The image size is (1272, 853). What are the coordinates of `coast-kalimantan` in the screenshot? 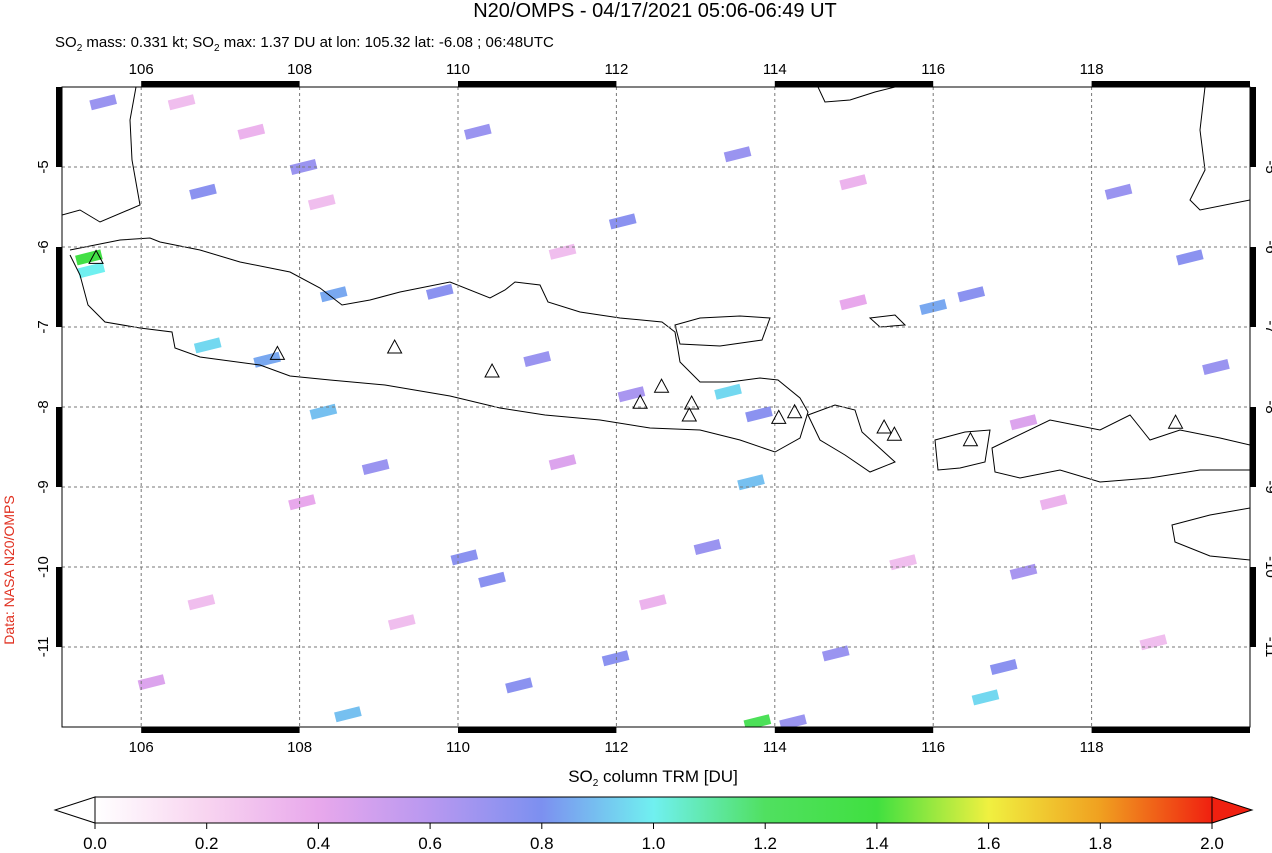 It's located at (856, 95).